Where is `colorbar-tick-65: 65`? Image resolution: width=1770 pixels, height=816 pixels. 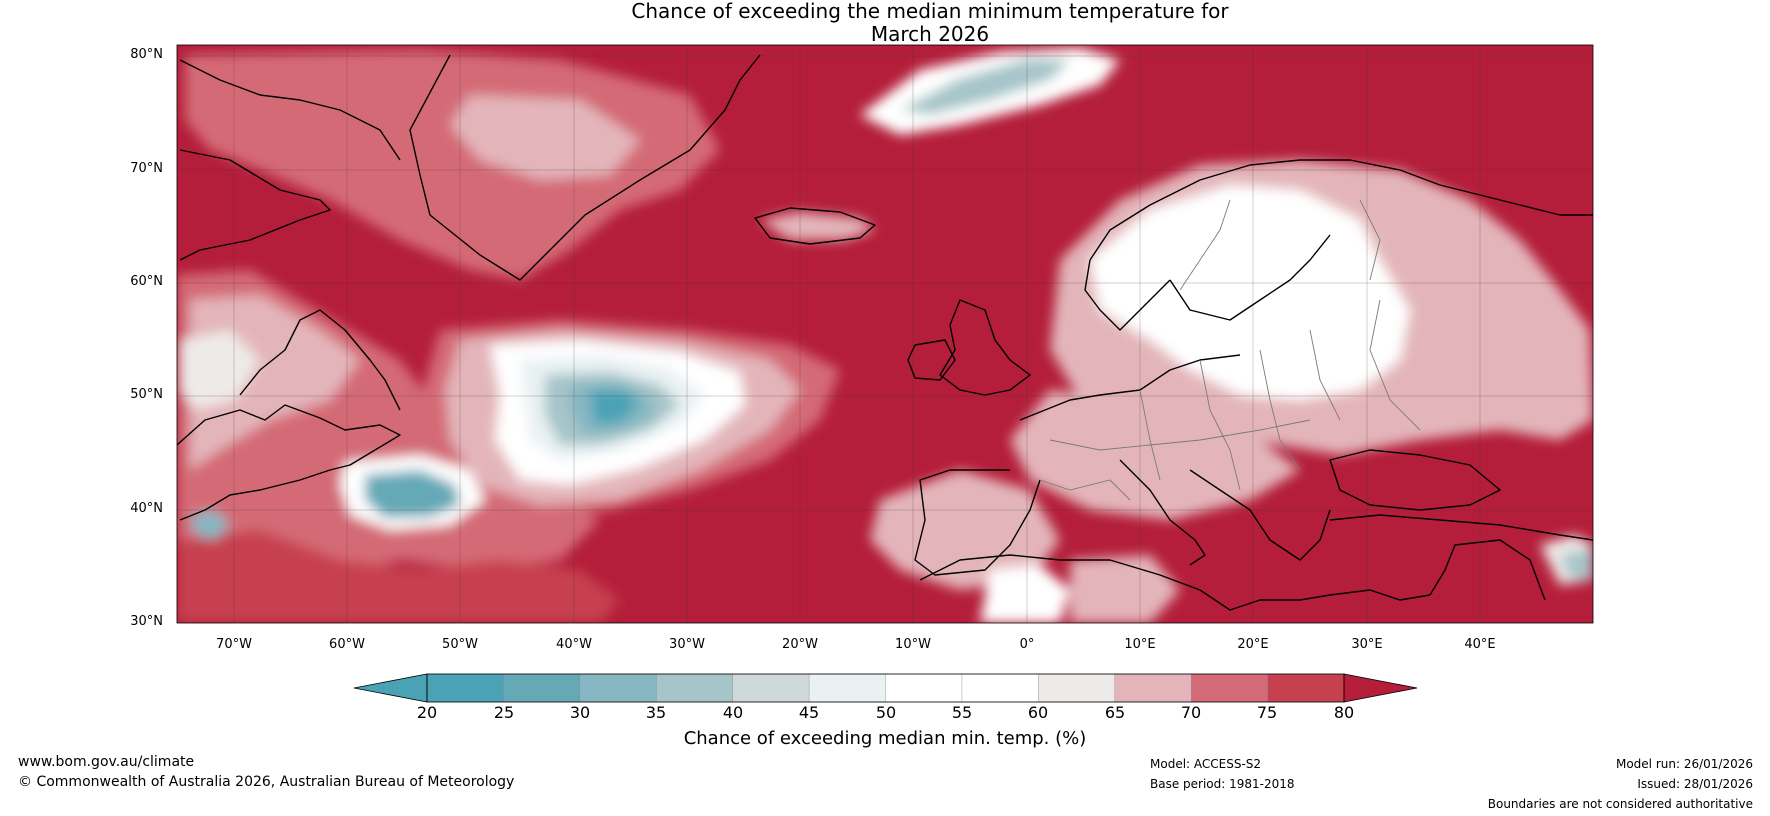 colorbar-tick-65: 65 is located at coordinates (1115, 712).